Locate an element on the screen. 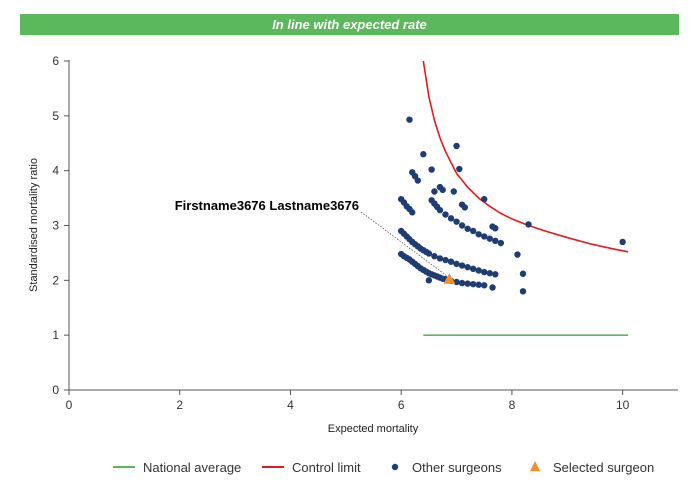 The height and width of the screenshot is (500, 700). y-axis-title: Standardised mortality ratio is located at coordinates (34, 225).